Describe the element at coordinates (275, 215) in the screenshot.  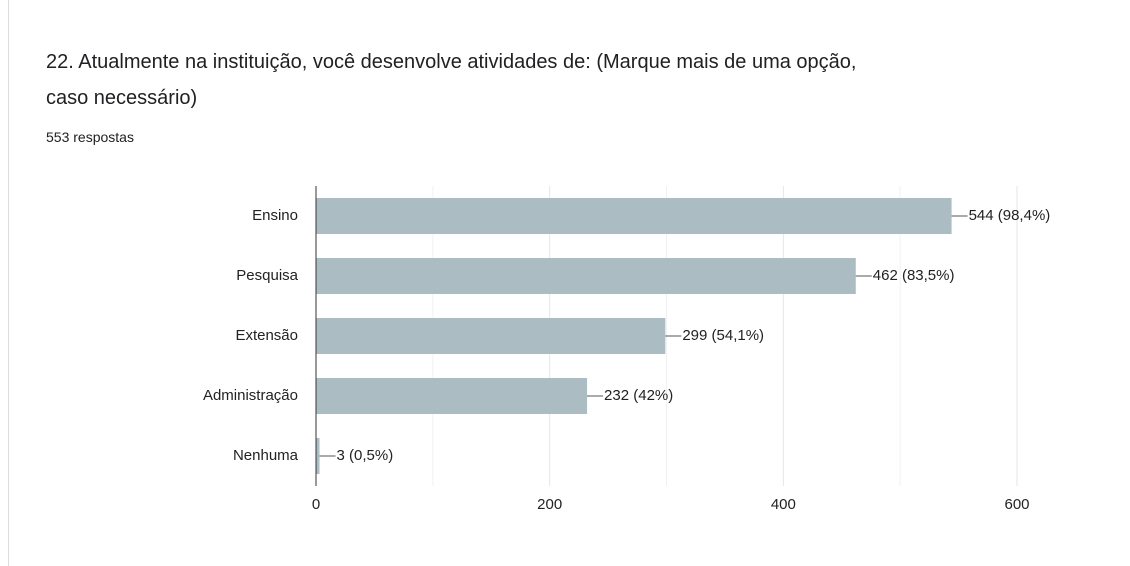
I see `y-tick-label: Ensino` at that location.